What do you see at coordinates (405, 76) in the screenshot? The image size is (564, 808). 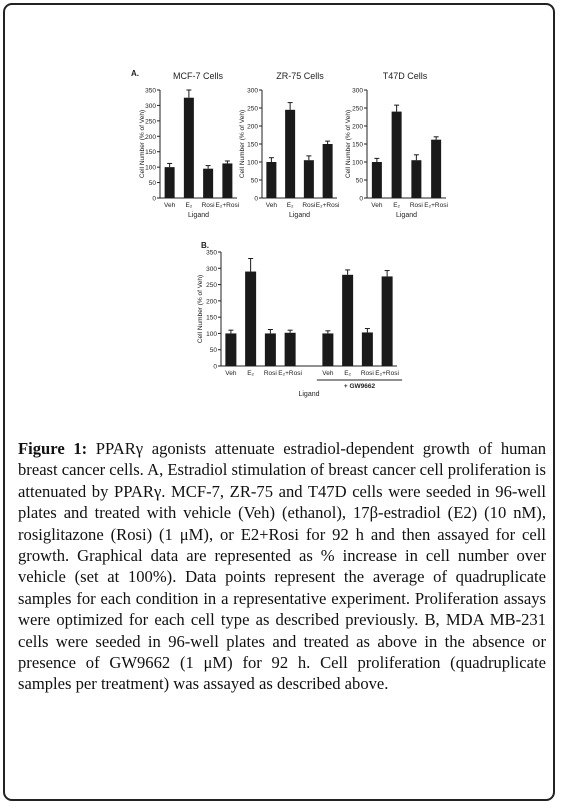 I see `chart-title: T47D Cells` at bounding box center [405, 76].